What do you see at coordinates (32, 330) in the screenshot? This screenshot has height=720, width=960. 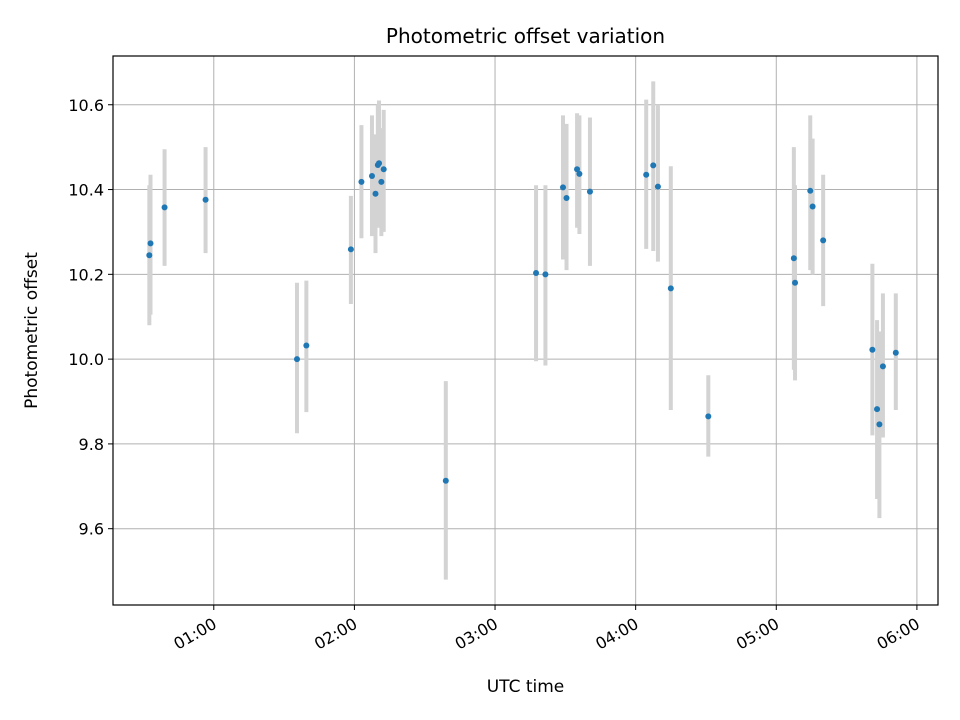 I see `y-axis-title: Photometric offset` at bounding box center [32, 330].